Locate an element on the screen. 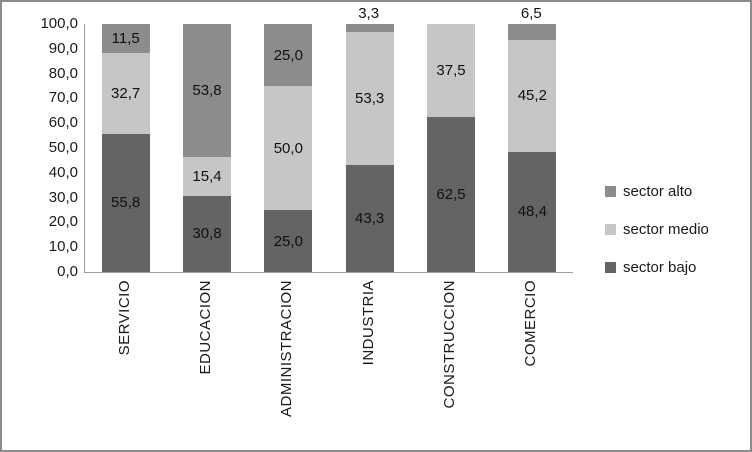 The image size is (752, 452). data-label-outside: 6,5 is located at coordinates (531, 13).